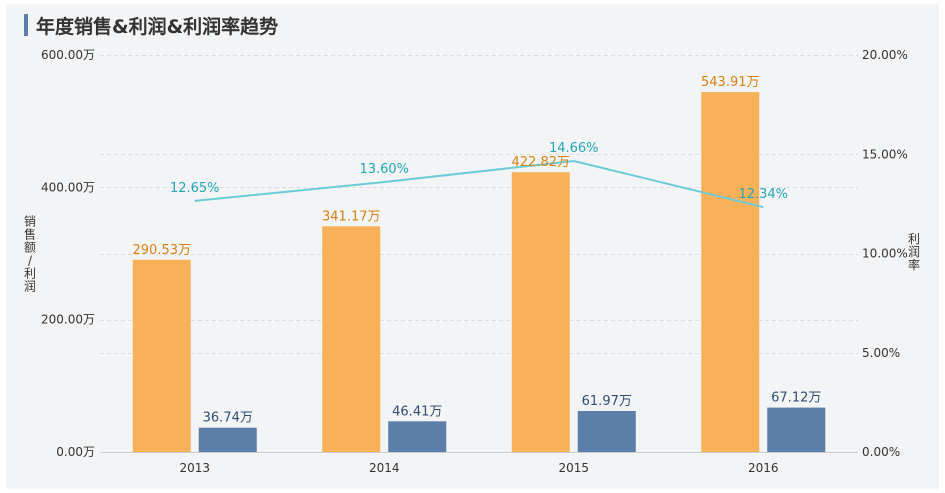 Image resolution: width=945 pixels, height=493 pixels. What do you see at coordinates (607, 401) in the screenshot?
I see `profit-data-label: 61.97万` at bounding box center [607, 401].